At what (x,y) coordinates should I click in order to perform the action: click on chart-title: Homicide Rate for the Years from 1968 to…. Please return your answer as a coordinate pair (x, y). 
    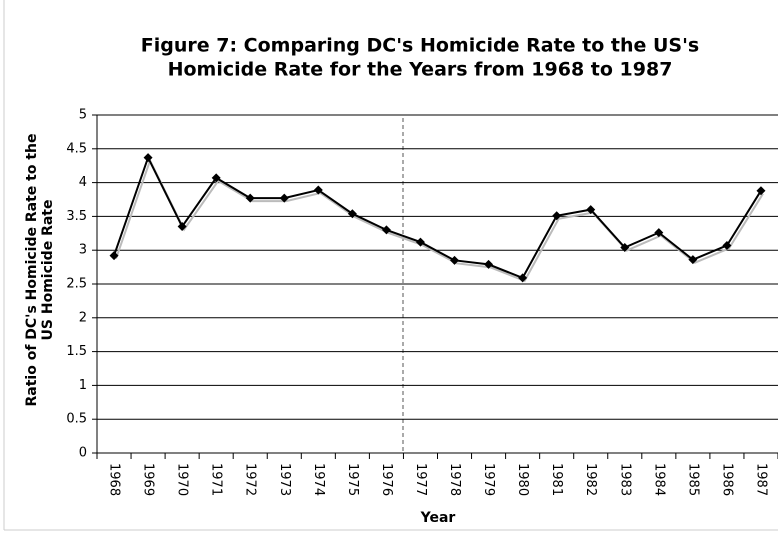
    Looking at the image, I should click on (420, 70).